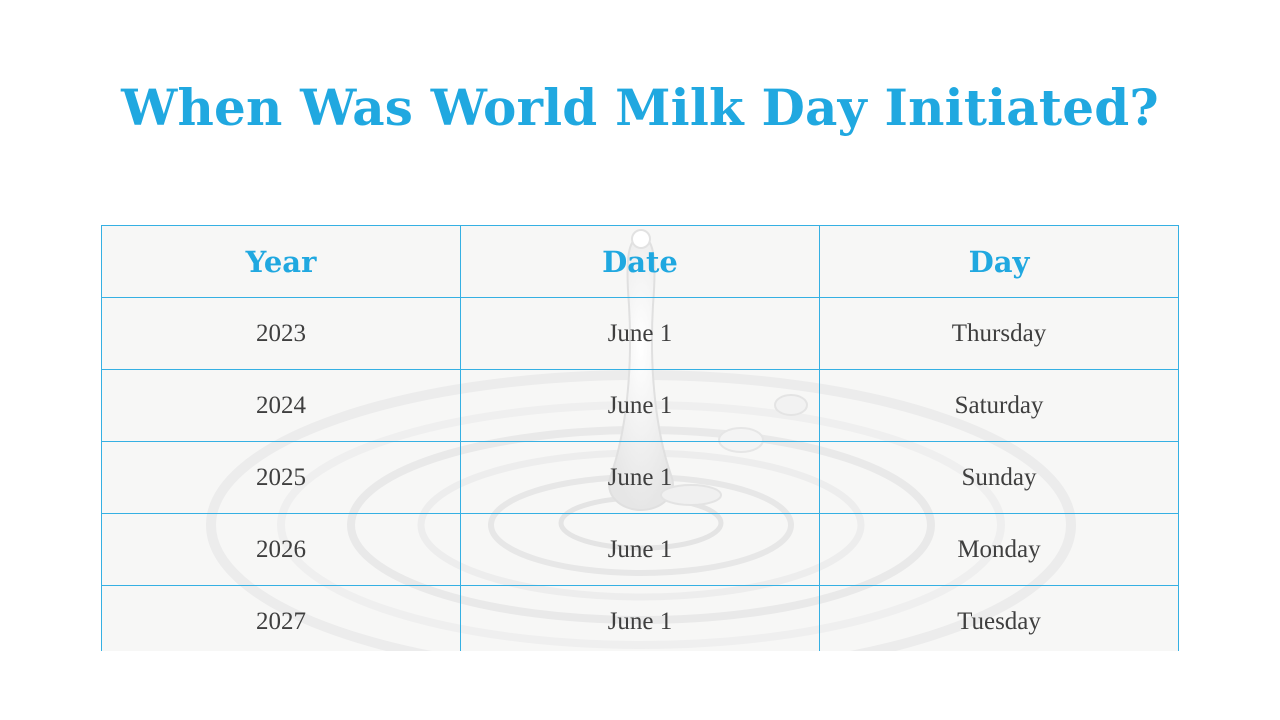 Image resolution: width=1280 pixels, height=720 pixels. I want to click on cell-year: 2027, so click(281, 618).